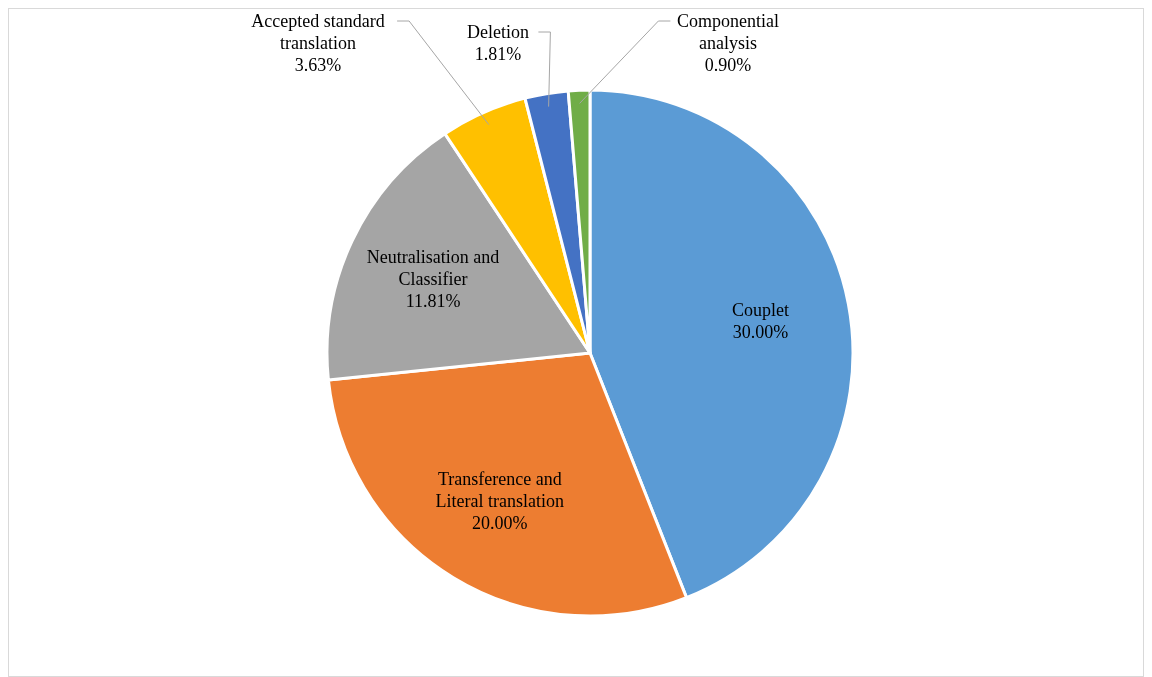  Describe the element at coordinates (498, 32) in the screenshot. I see `slice-label: Deletion` at that location.